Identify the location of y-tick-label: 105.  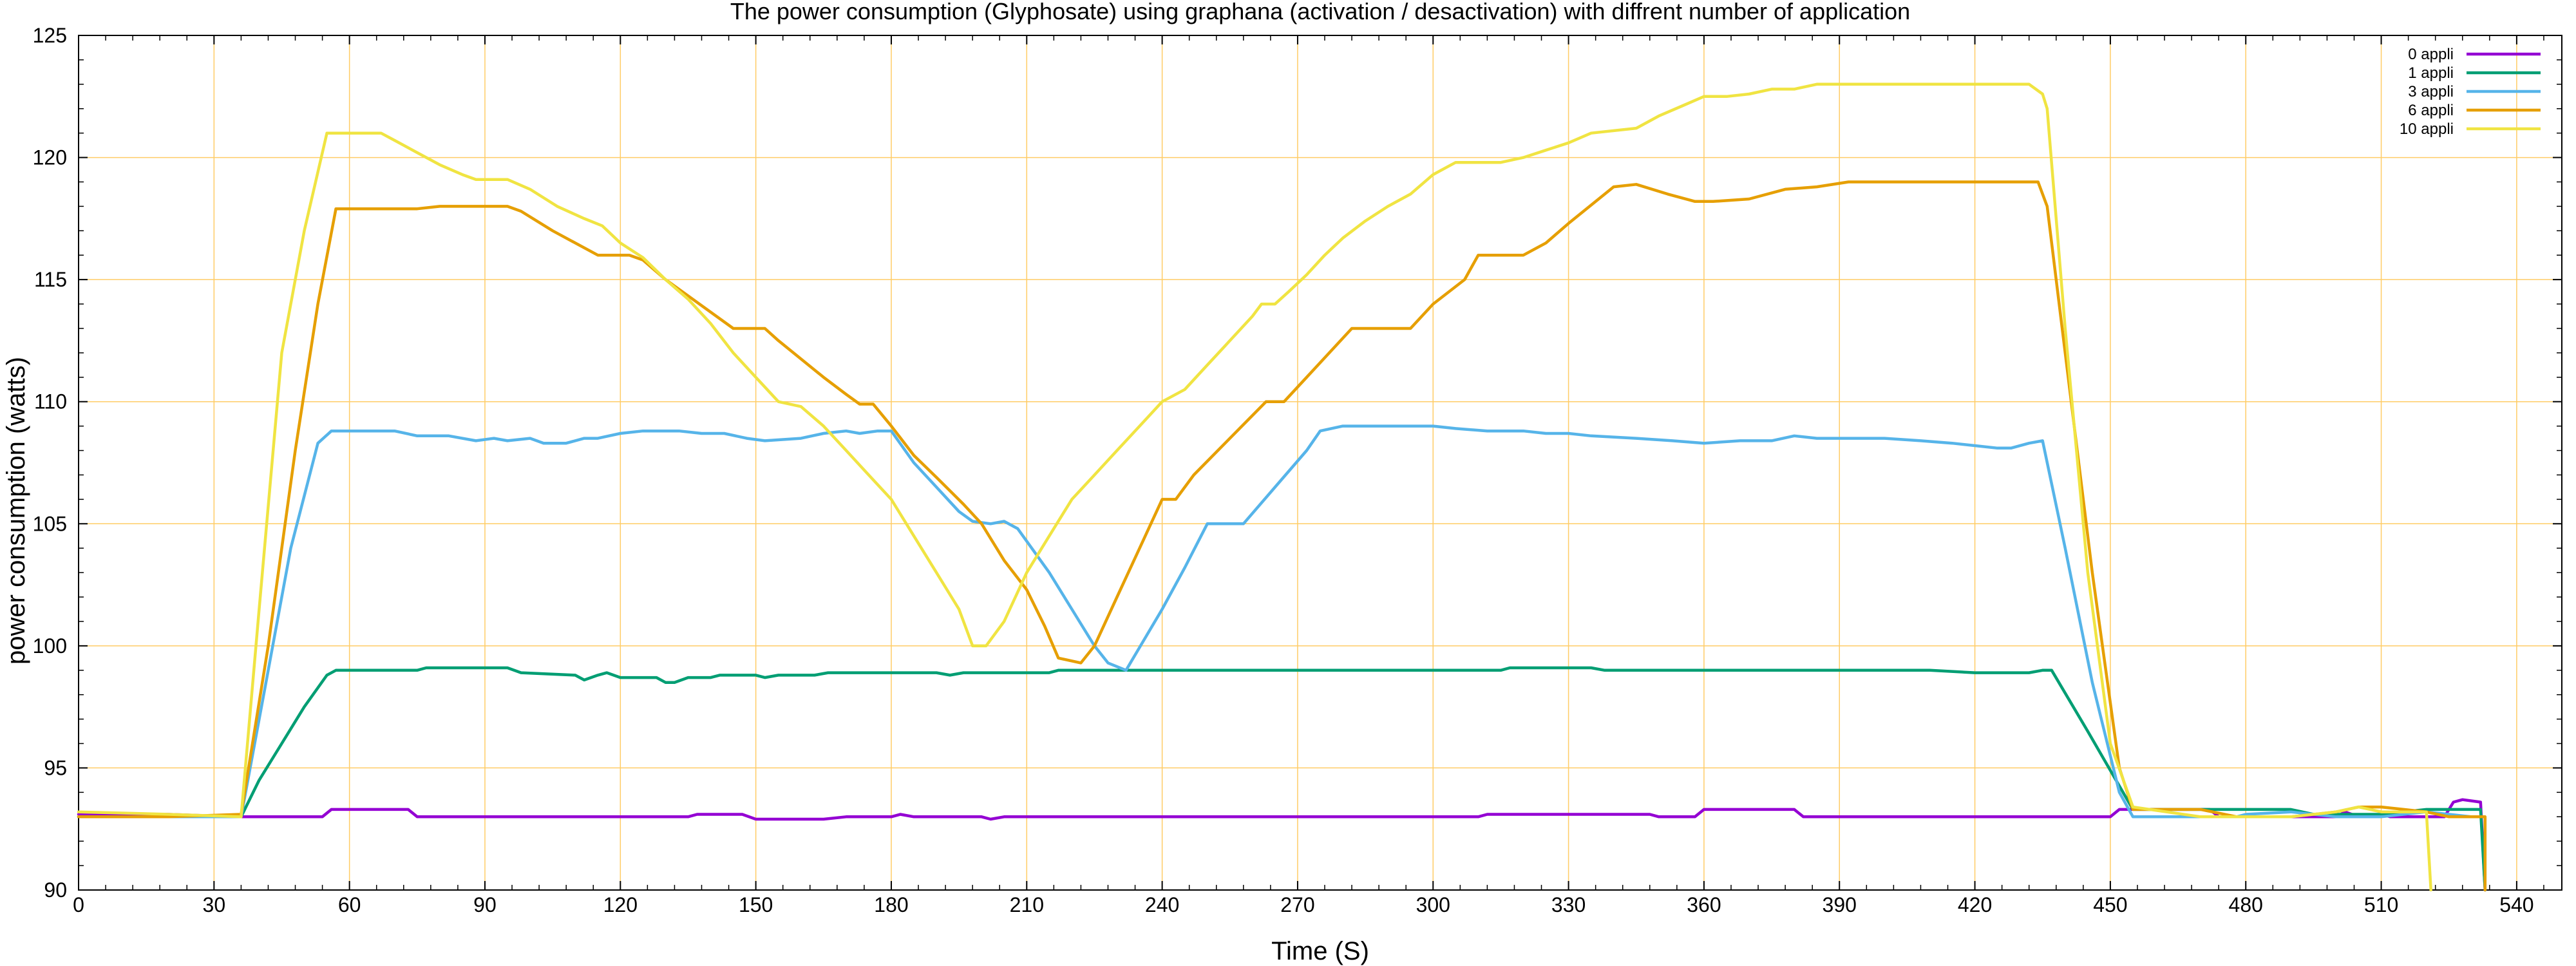
(50, 523).